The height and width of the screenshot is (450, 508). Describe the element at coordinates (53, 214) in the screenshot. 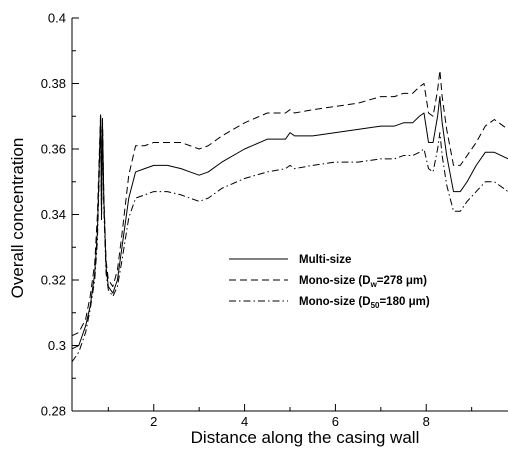

I see `y-tick-label: 0.34` at that location.